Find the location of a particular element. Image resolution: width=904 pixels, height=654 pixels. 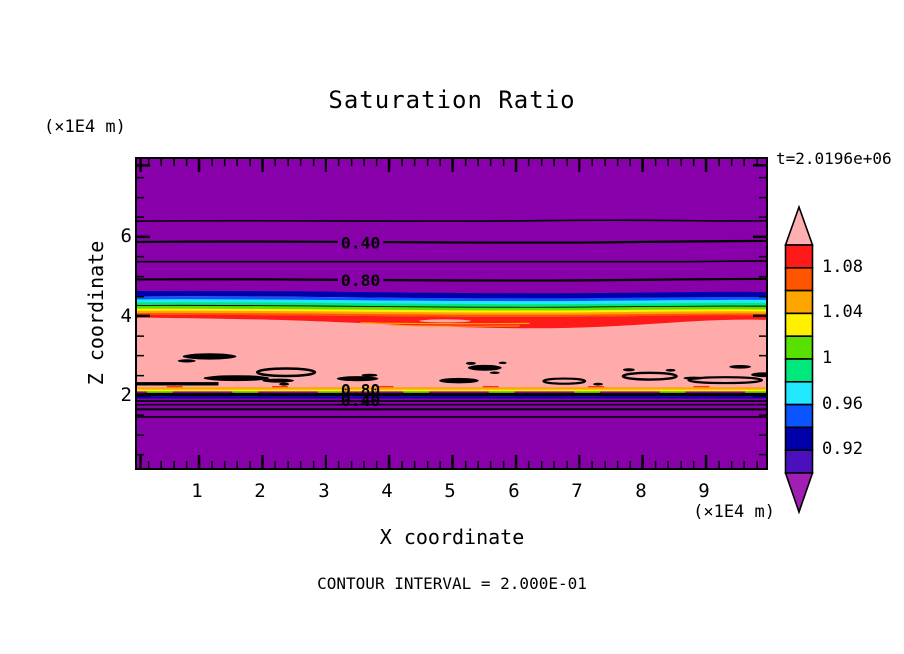

contour-label-0.80-lower: 0.80 is located at coordinates (360, 389).